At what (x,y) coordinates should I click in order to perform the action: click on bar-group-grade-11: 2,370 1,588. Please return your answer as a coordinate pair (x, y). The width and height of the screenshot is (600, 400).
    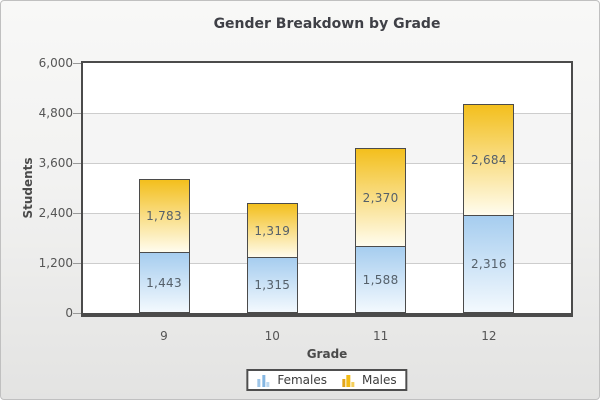
    Looking at the image, I should click on (381, 230).